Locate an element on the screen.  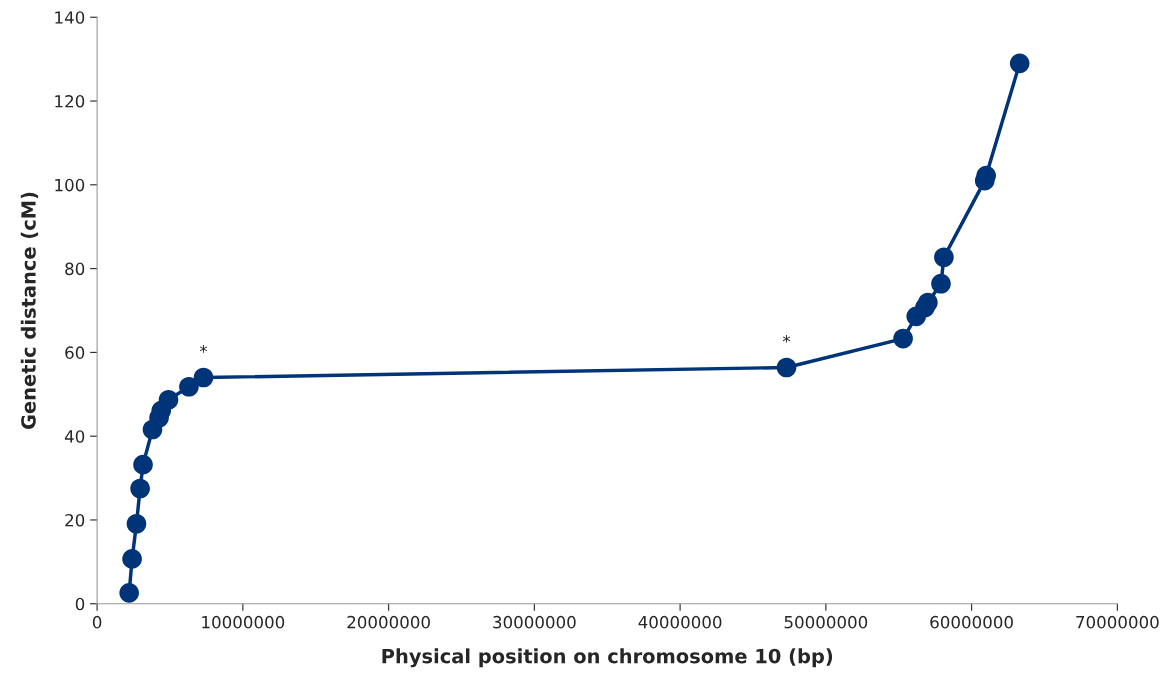
x-tick-label: 0 is located at coordinates (97, 622).